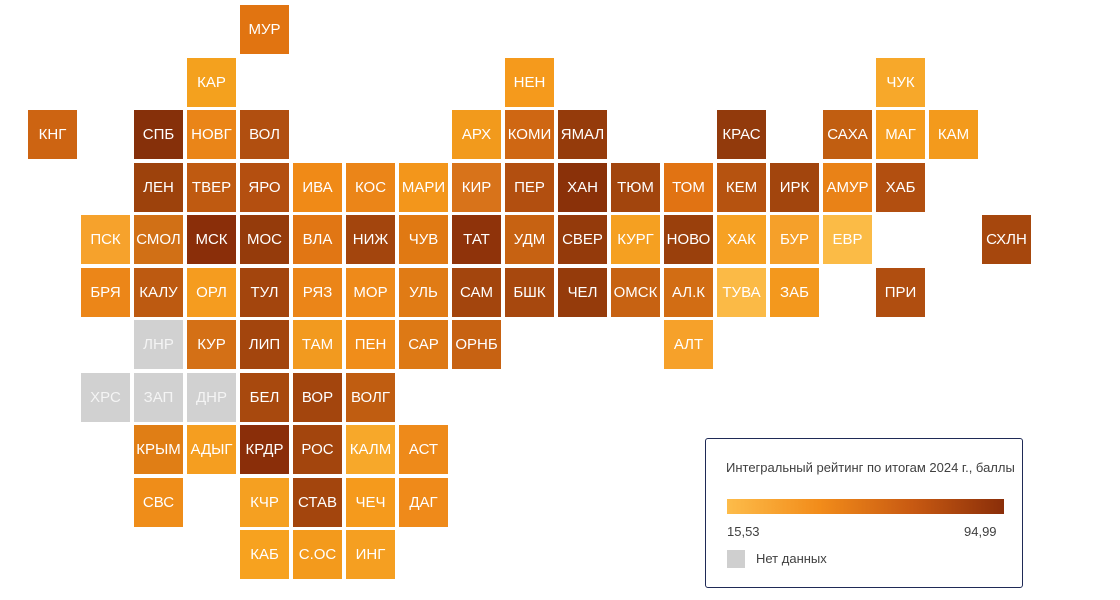  What do you see at coordinates (264, 187) in the screenshot?
I see `region-tile: ЯРО` at bounding box center [264, 187].